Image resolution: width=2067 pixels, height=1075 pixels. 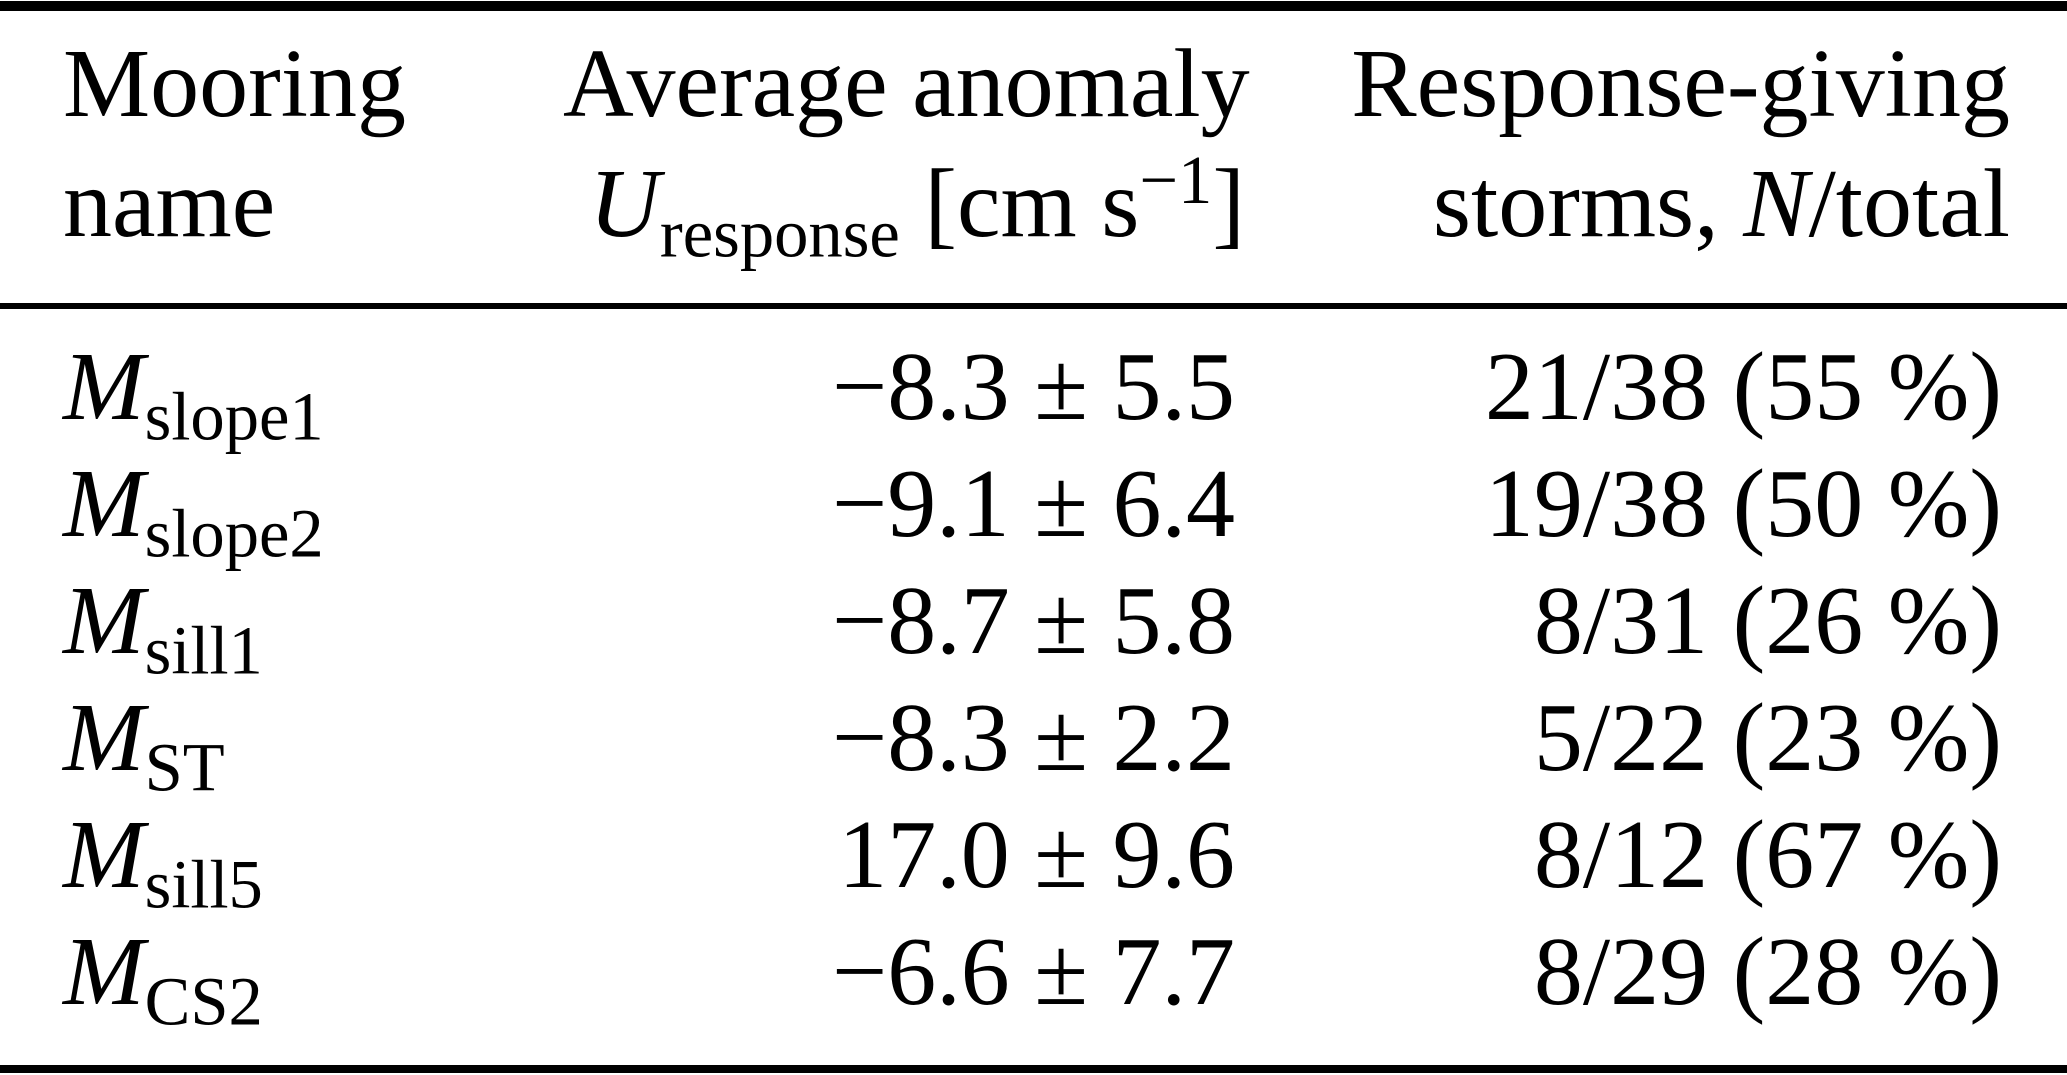 I want to click on unit-superscript: −1, so click(x=1176, y=180).